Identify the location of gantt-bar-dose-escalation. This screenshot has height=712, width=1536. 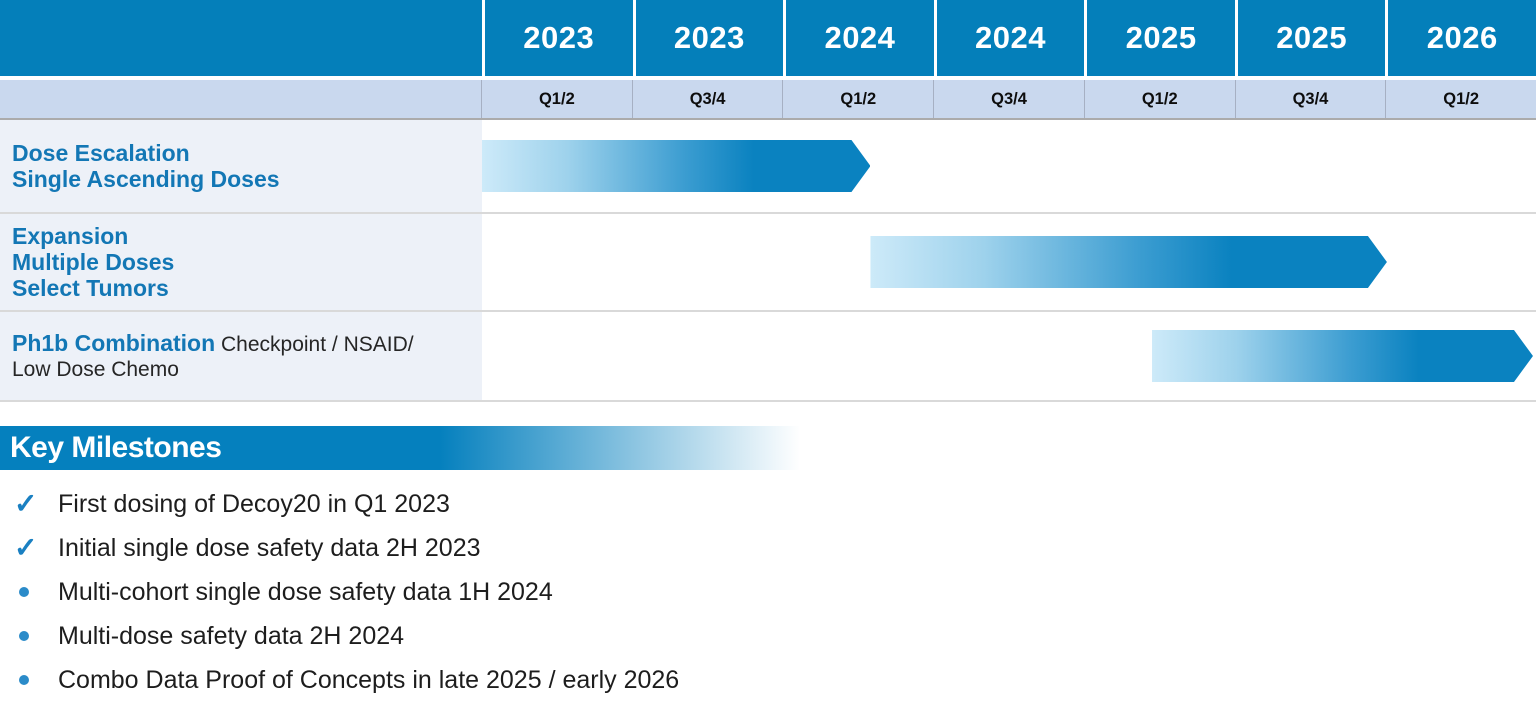
(676, 166).